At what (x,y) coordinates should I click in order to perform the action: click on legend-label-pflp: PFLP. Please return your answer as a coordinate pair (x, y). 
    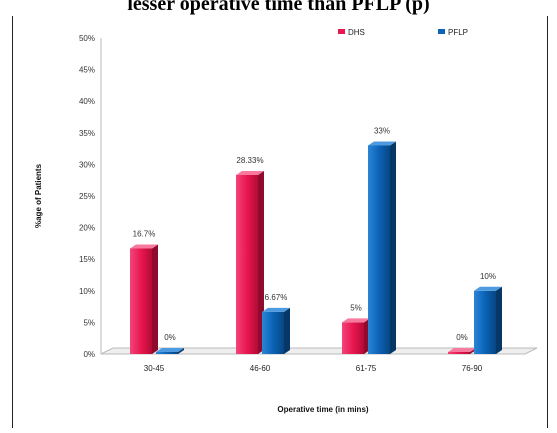
    Looking at the image, I should click on (458, 32).